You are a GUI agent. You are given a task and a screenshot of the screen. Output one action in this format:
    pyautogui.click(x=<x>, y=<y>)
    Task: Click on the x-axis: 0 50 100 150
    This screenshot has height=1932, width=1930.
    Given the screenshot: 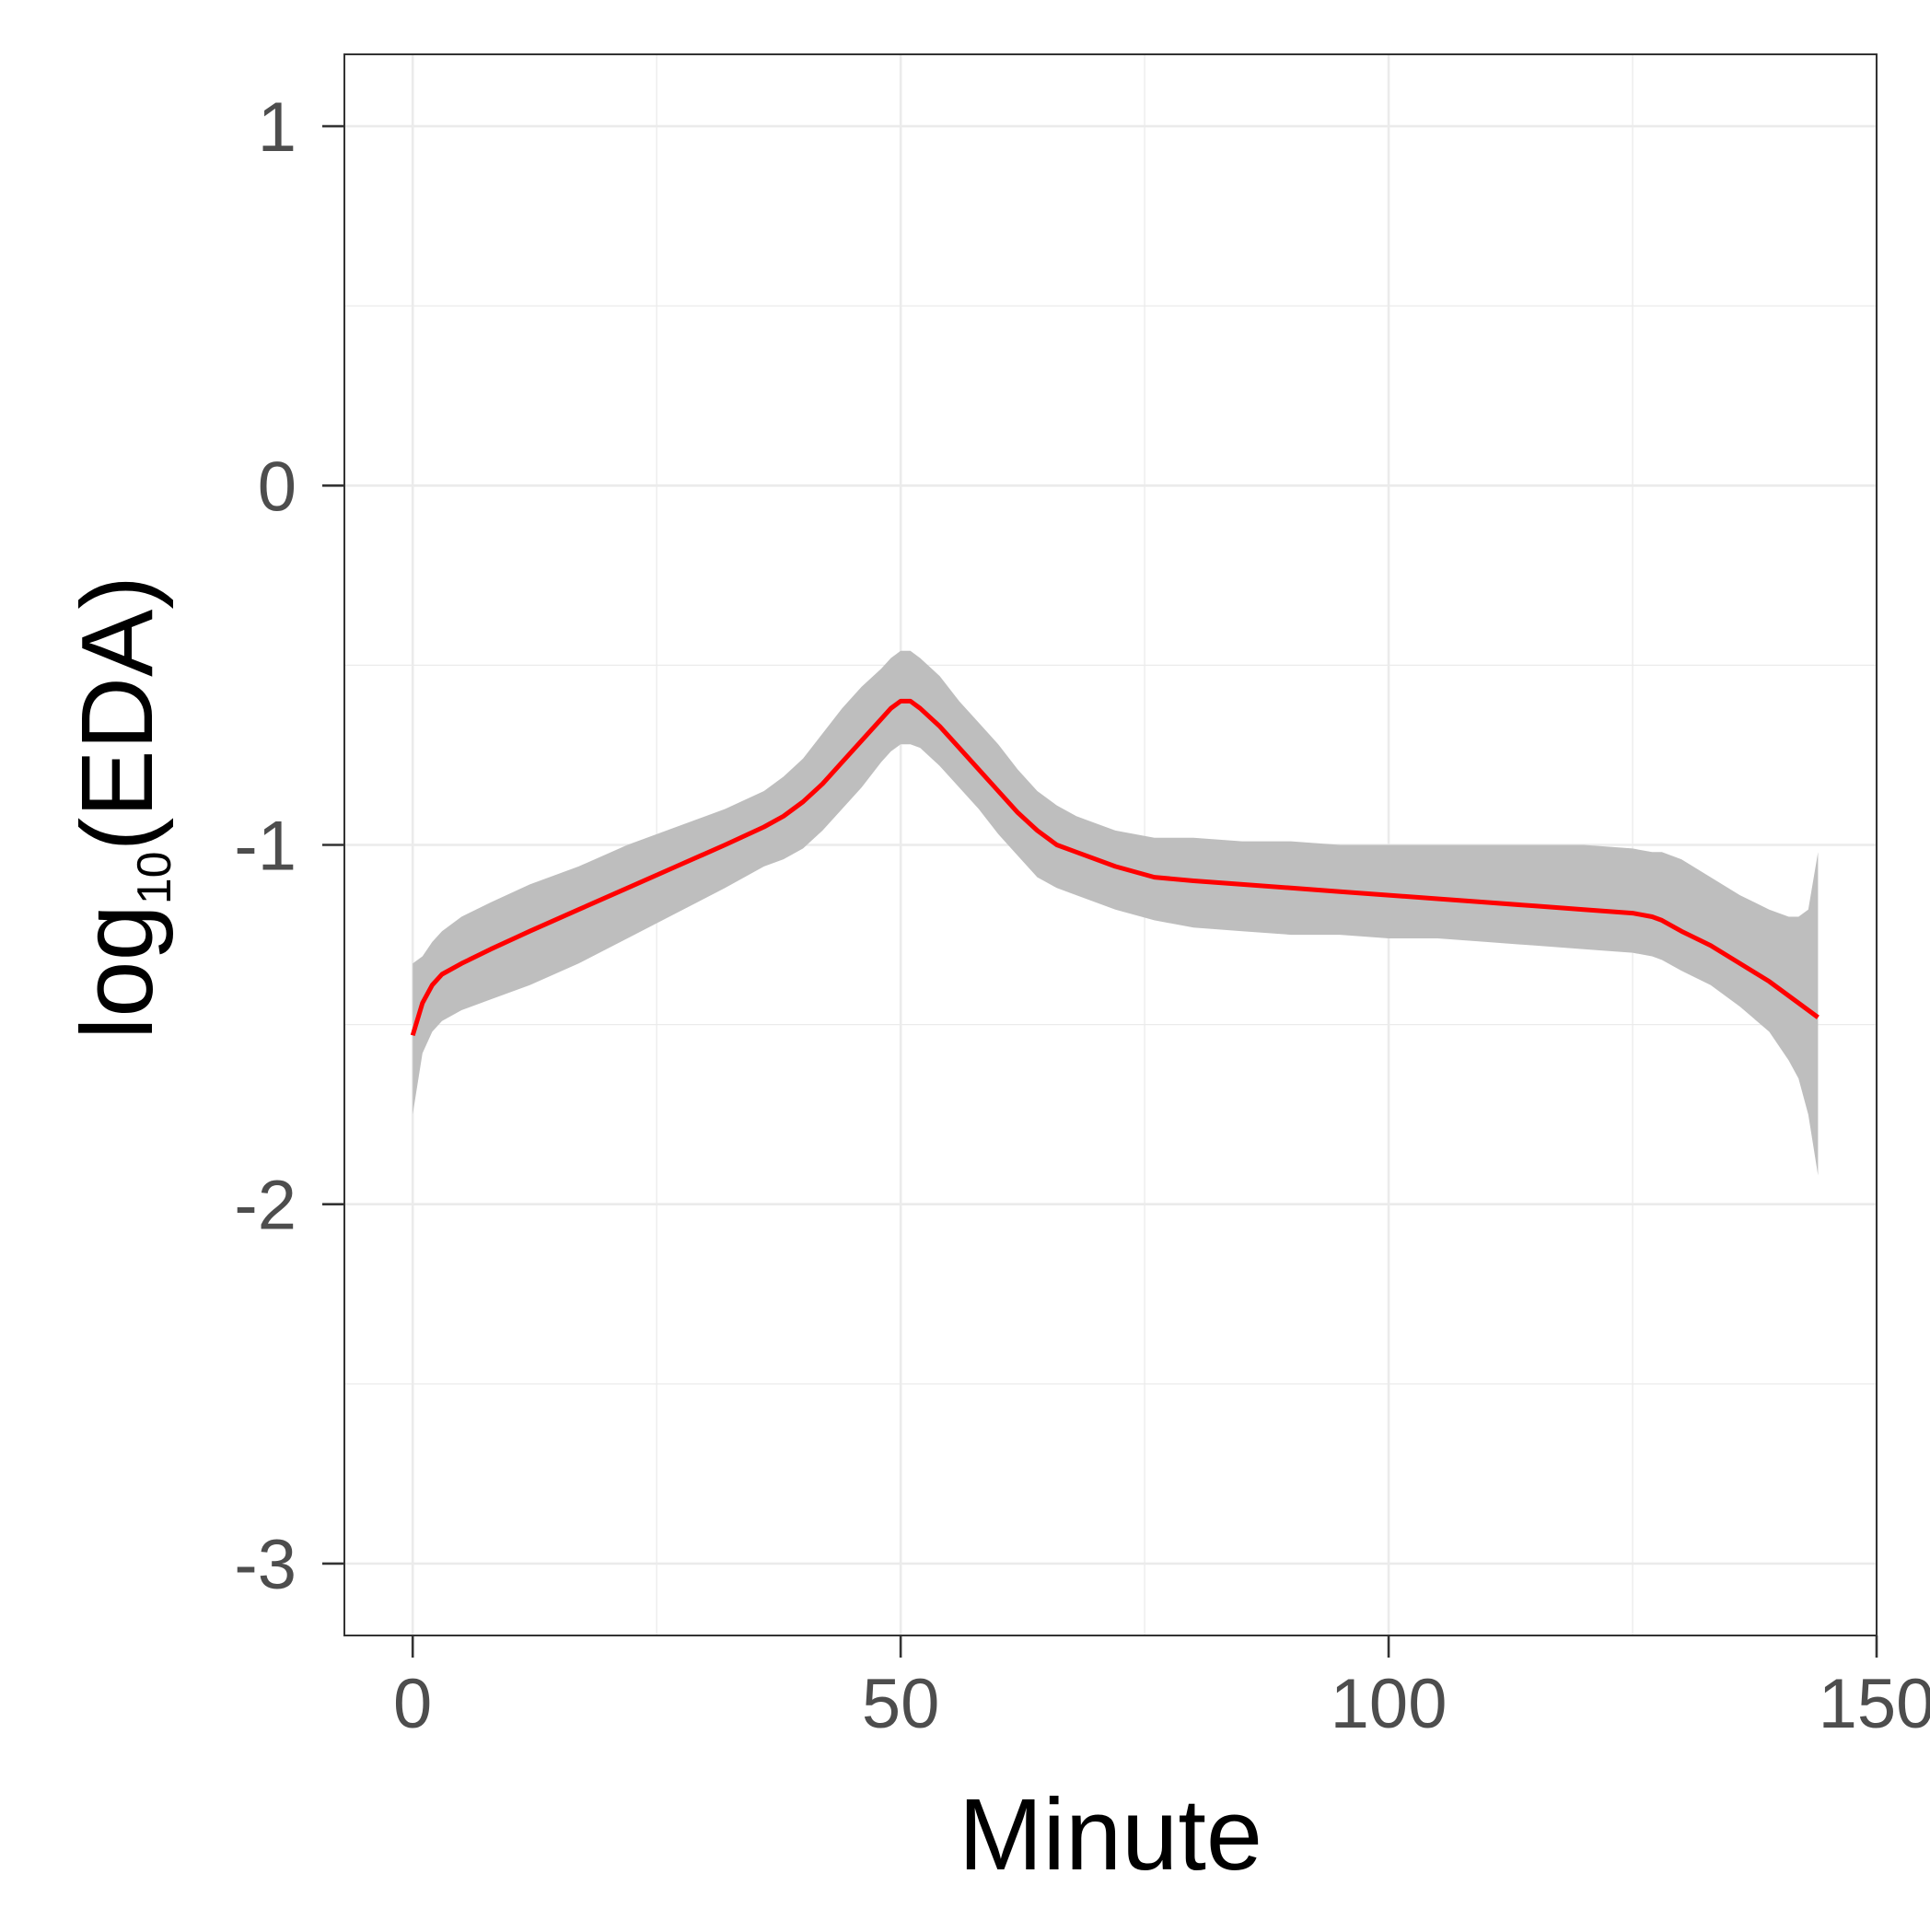 What is the action you would take?
    pyautogui.click(x=1161, y=1689)
    